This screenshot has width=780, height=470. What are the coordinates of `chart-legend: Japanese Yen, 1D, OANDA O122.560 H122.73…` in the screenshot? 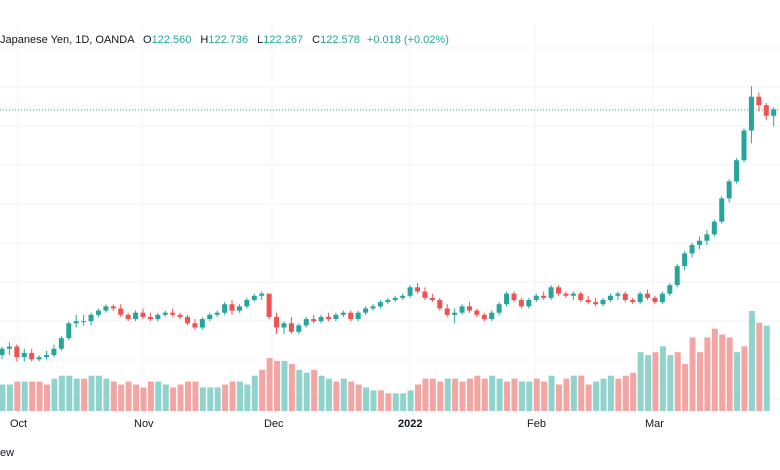 It's located at (224, 40).